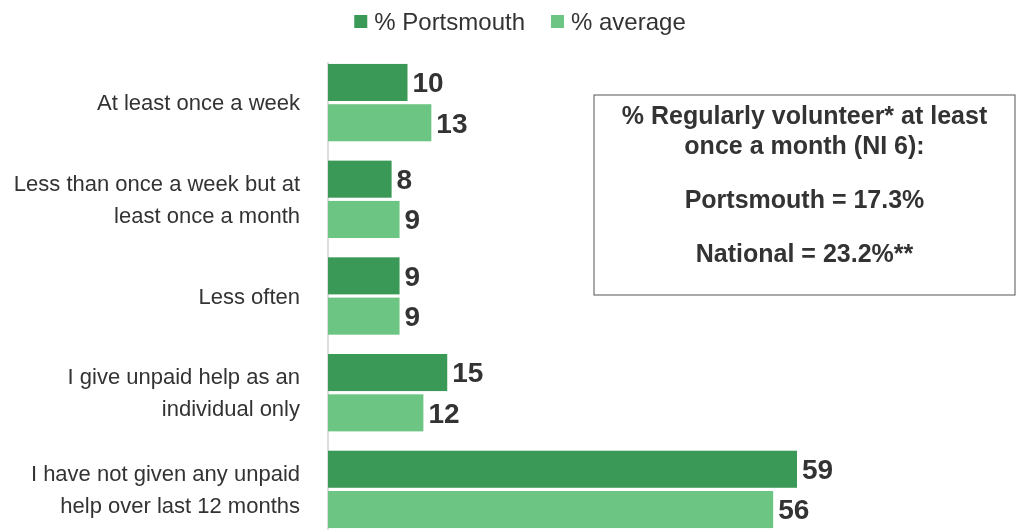  Describe the element at coordinates (794, 510) in the screenshot. I see `data-label: 56` at that location.